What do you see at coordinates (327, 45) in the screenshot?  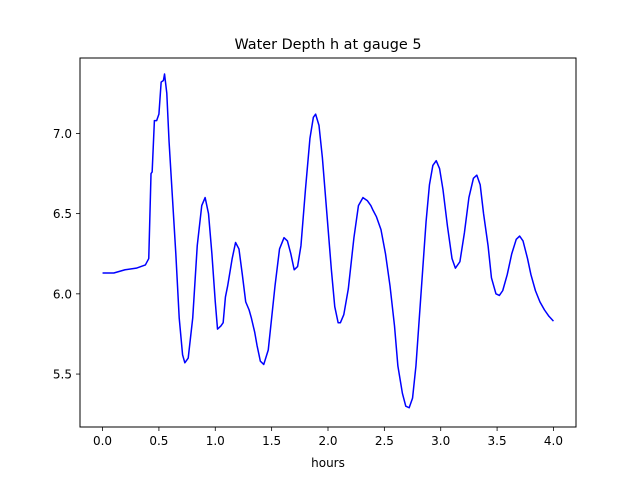 I see `chart-title: Water Depth h at gauge 5` at bounding box center [327, 45].